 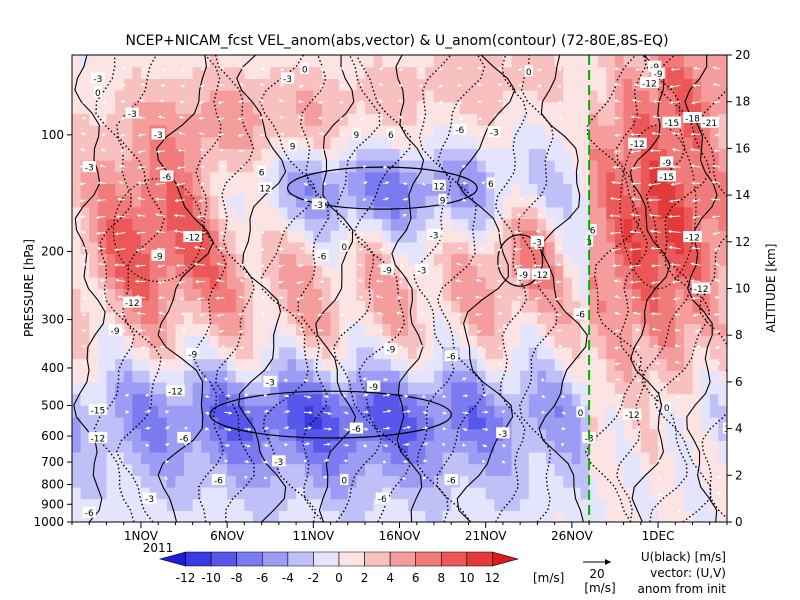 What do you see at coordinates (727, 430) in the screenshot?
I see `contour-label: 3` at bounding box center [727, 430].